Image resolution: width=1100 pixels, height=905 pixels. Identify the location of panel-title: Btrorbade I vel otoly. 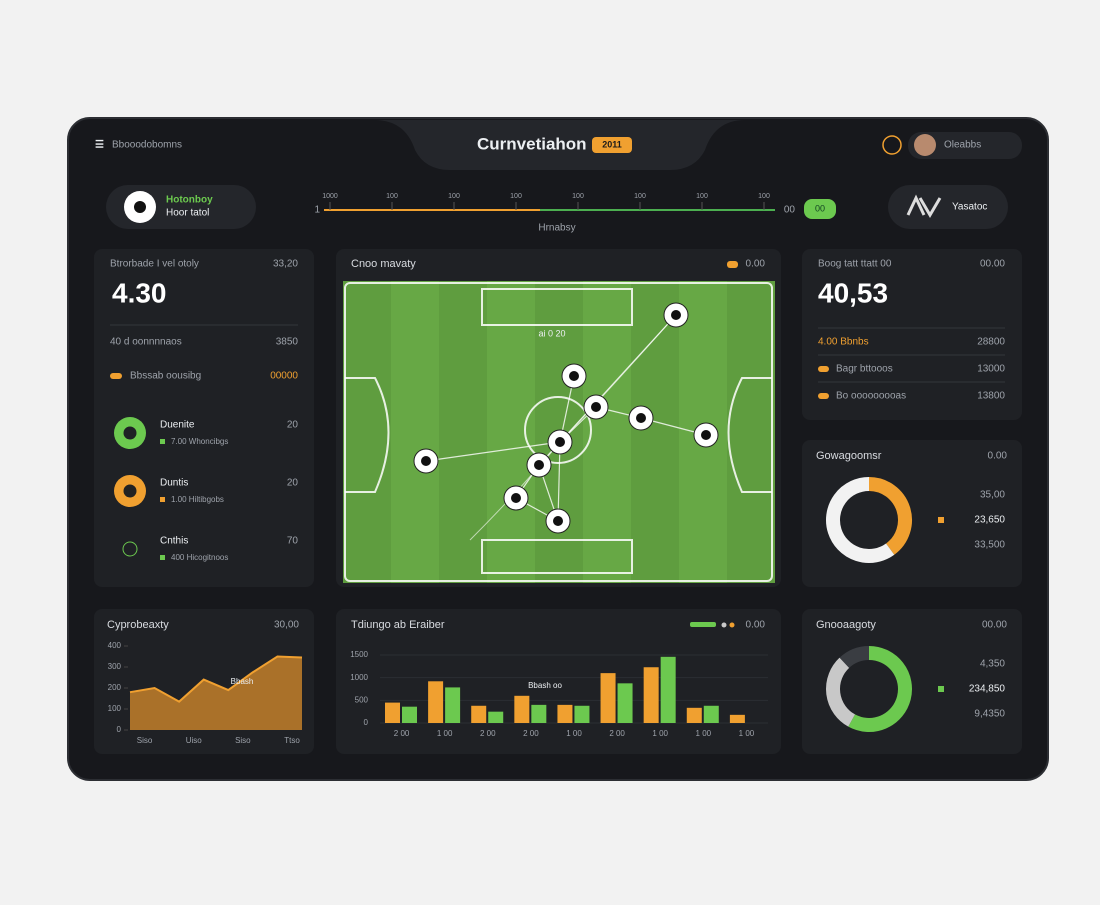
(154, 264).